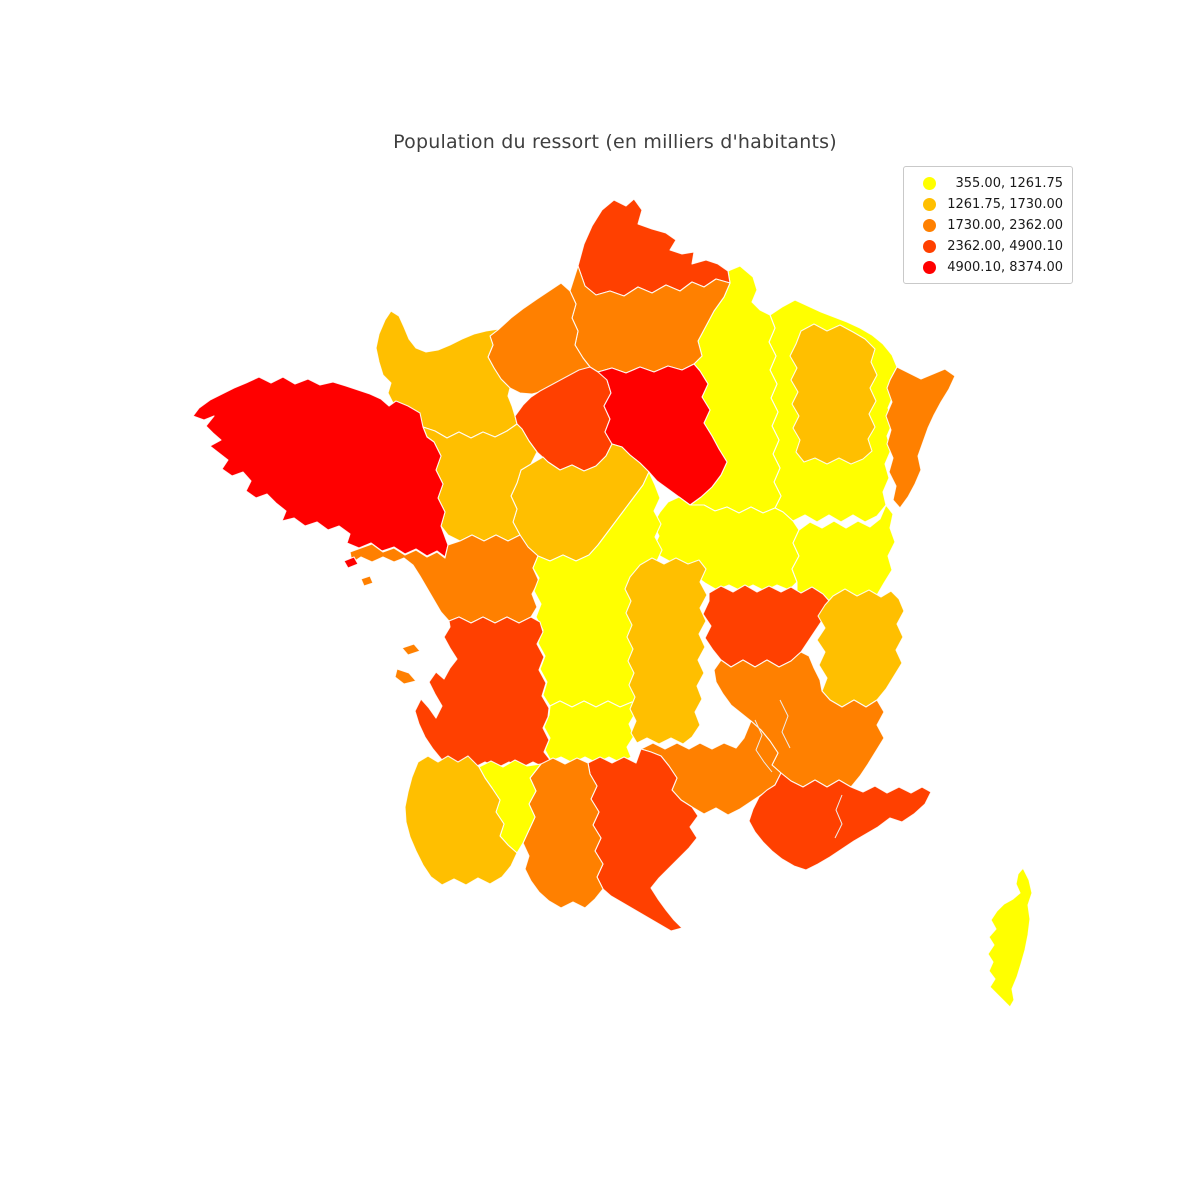  Describe the element at coordinates (763, 746) in the screenshot. I see `dept-line-alps` at that location.